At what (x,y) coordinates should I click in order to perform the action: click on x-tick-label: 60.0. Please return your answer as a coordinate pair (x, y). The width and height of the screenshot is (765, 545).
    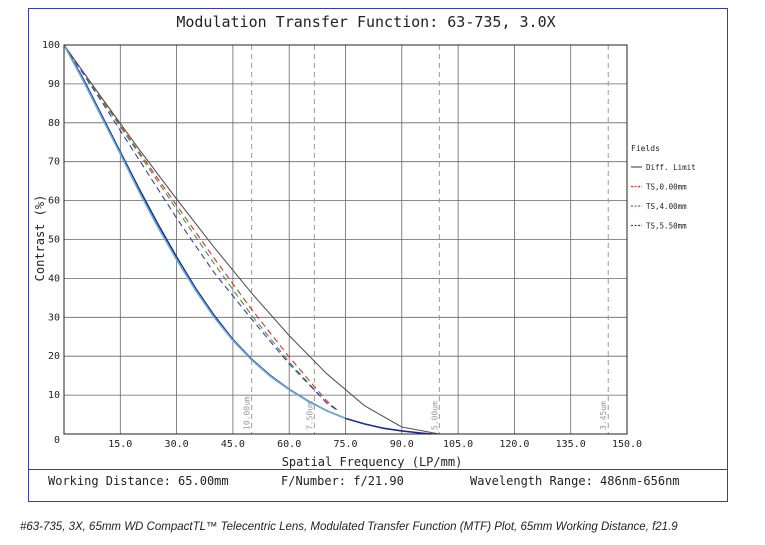
    Looking at the image, I should click on (289, 444).